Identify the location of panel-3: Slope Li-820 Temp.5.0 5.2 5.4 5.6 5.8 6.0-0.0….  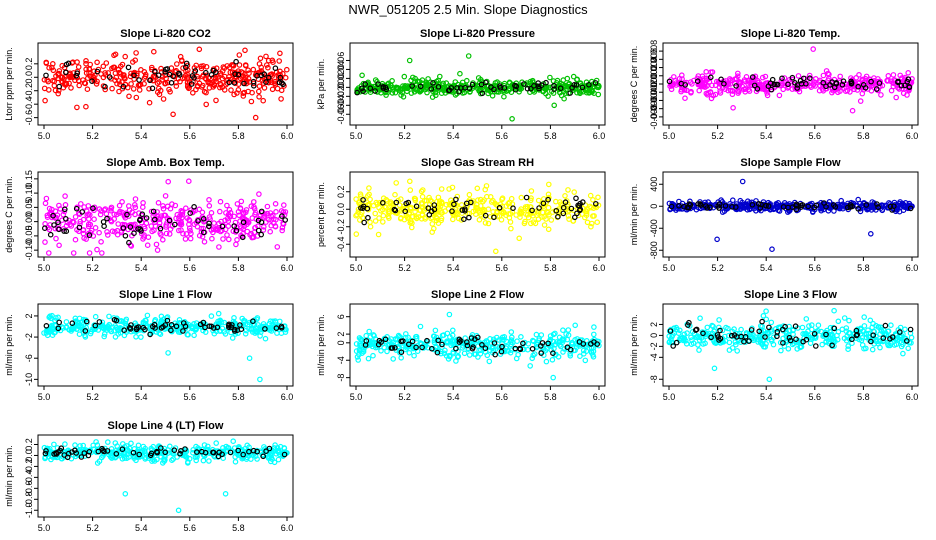
(774, 84).